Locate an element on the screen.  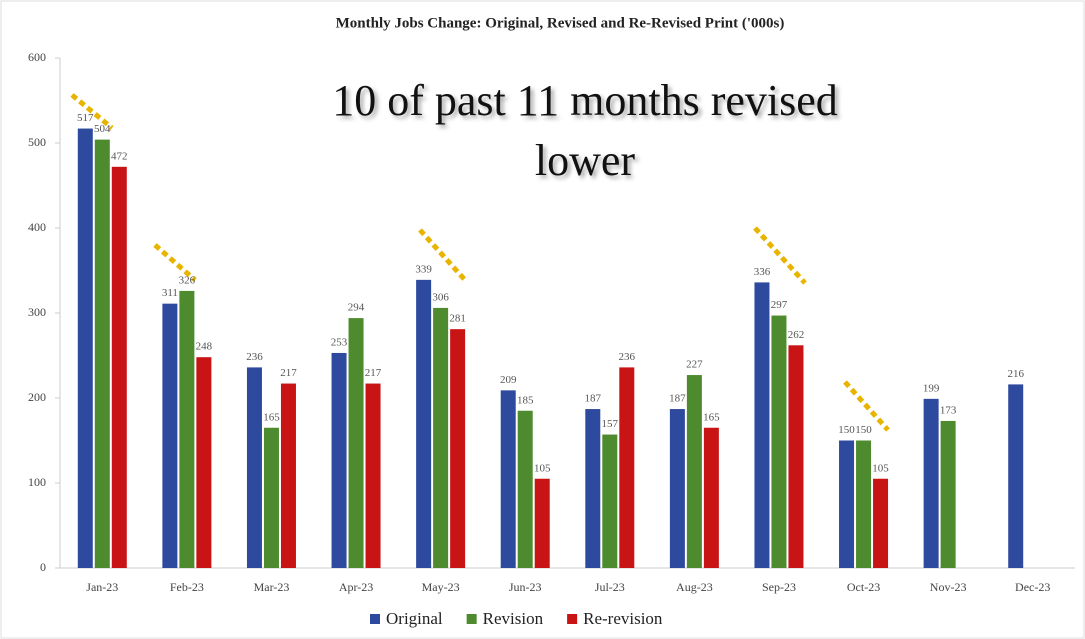
value-label: 281 is located at coordinates (457, 319).